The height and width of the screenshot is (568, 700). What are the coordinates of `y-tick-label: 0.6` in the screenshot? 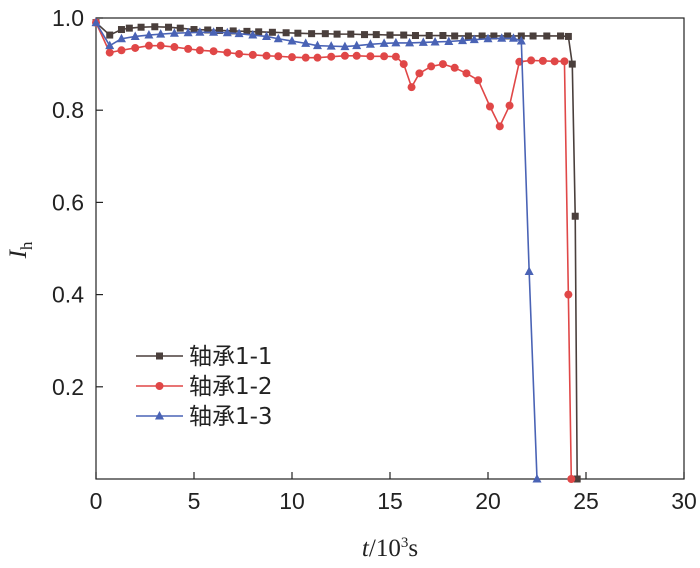 It's located at (68, 202).